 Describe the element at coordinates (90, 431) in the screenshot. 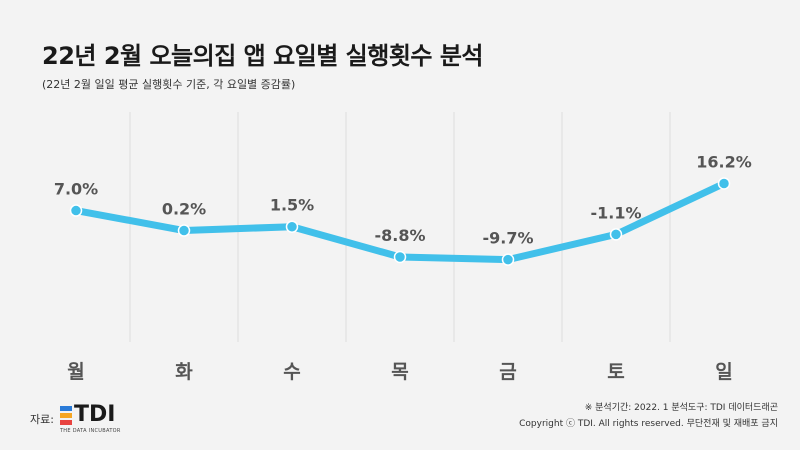

I see `logo-subtext: THE DATA INCUBATOR` at that location.